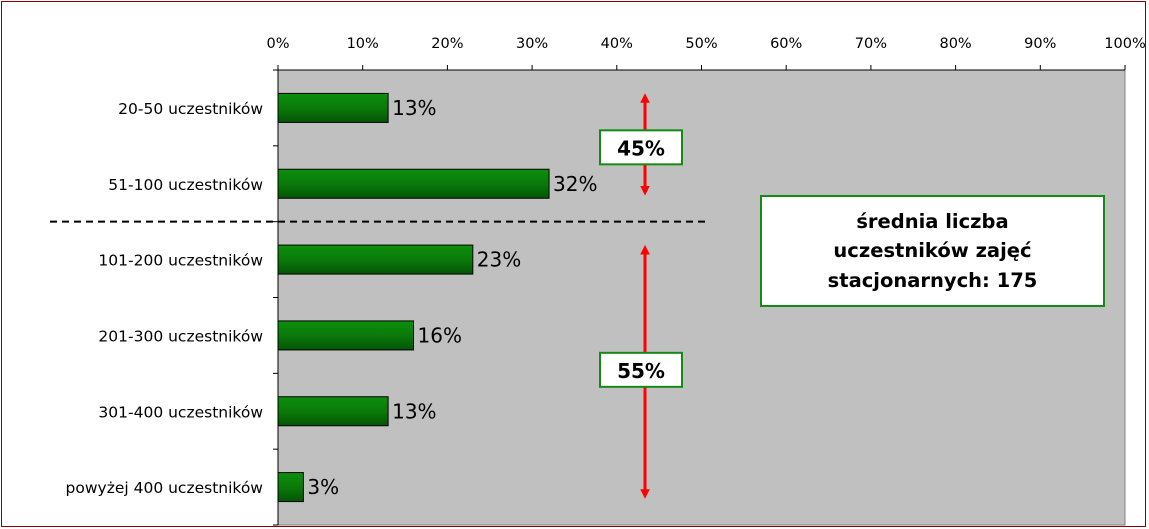  I want to click on data-label: 16%, so click(440, 335).